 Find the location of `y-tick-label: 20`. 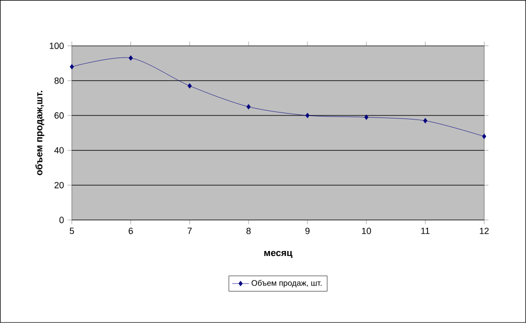

y-tick-label: 20 is located at coordinates (59, 185).